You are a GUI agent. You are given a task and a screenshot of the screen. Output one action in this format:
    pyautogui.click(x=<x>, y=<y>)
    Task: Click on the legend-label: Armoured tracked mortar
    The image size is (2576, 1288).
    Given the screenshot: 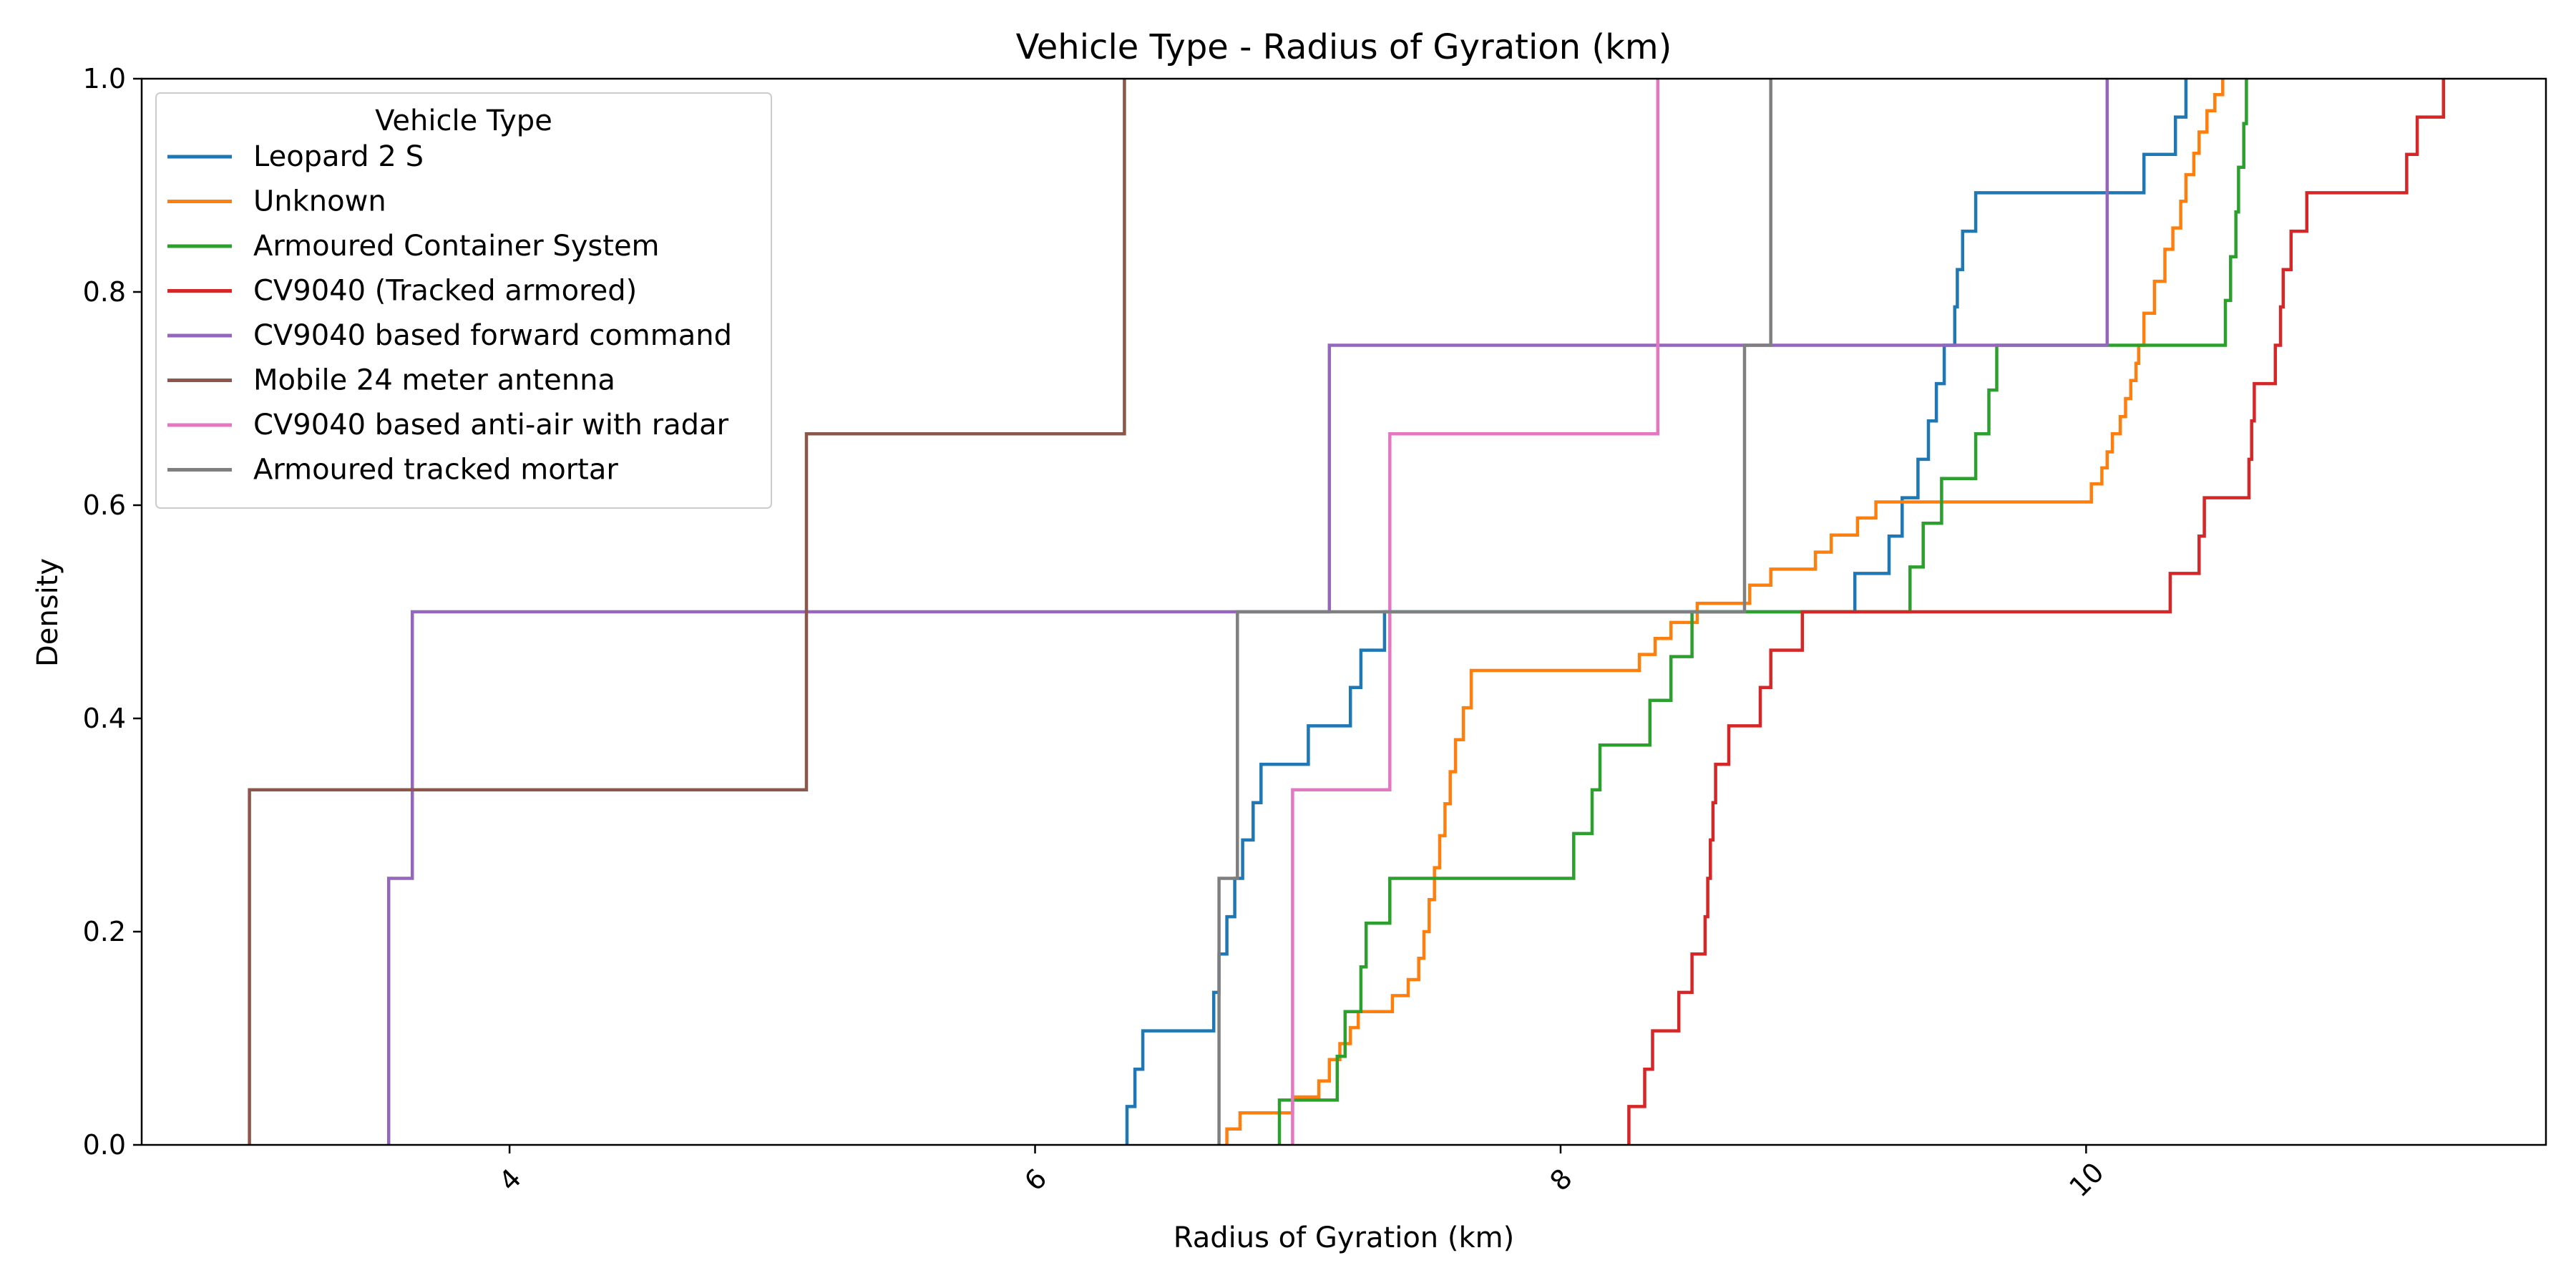 What is the action you would take?
    pyautogui.click(x=435, y=470)
    